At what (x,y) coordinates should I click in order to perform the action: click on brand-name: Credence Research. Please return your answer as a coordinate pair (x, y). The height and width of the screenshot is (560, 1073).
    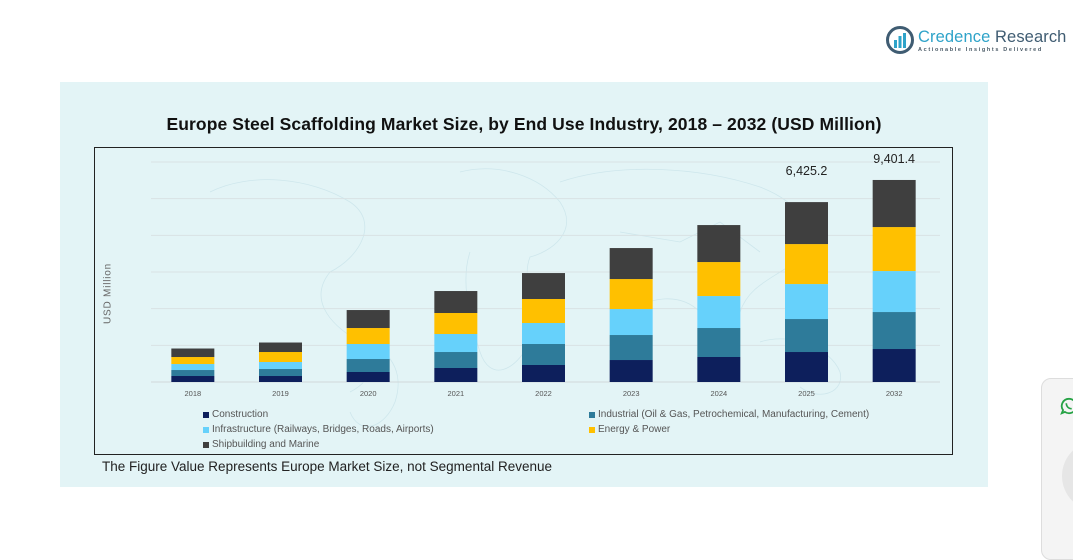
    Looking at the image, I should click on (992, 37).